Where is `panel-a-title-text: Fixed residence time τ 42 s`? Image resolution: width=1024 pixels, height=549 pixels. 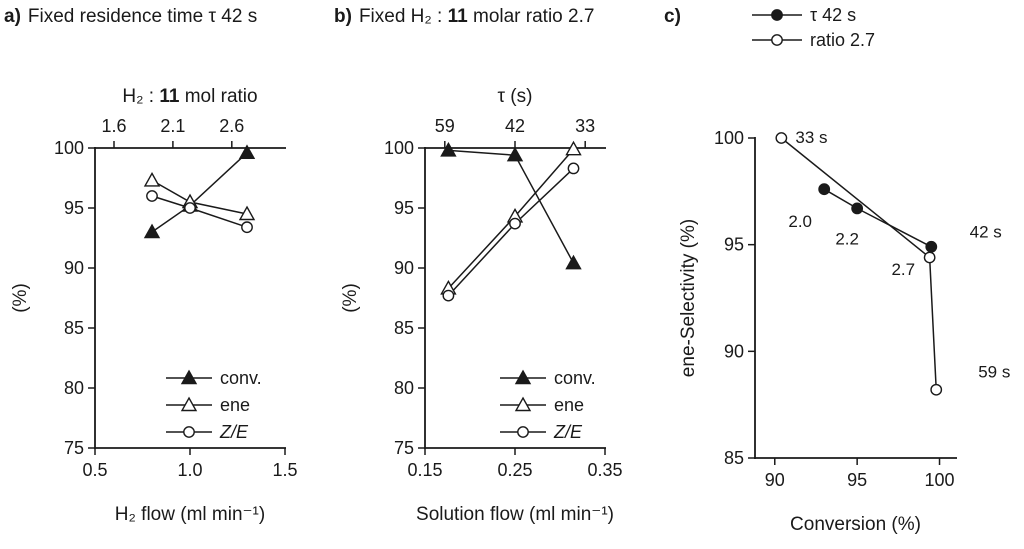 panel-a-title-text: Fixed residence time τ 42 s is located at coordinates (142, 16).